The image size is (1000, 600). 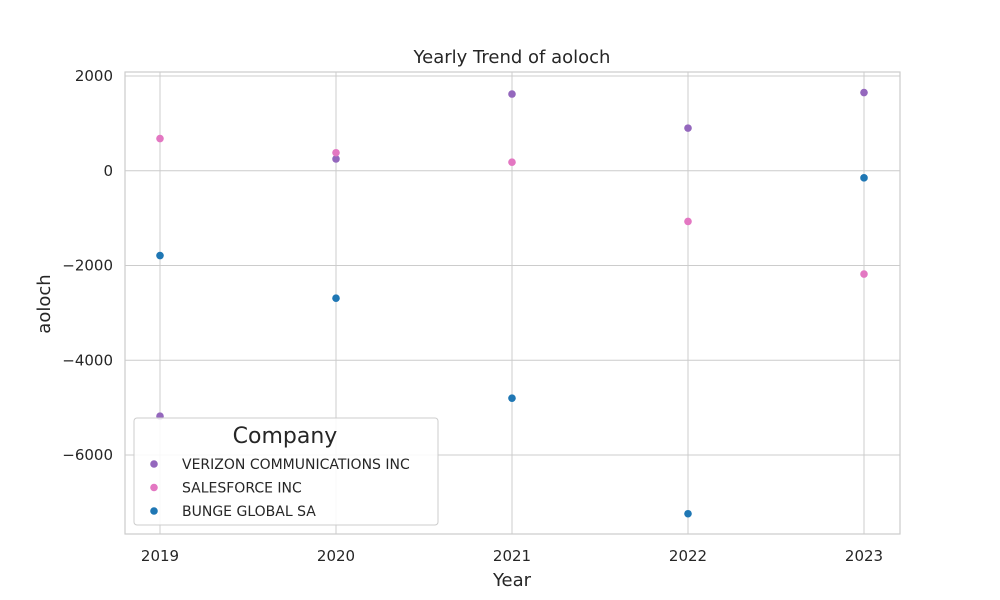 What do you see at coordinates (512, 556) in the screenshot?
I see `x-tick-label: 2021` at bounding box center [512, 556].